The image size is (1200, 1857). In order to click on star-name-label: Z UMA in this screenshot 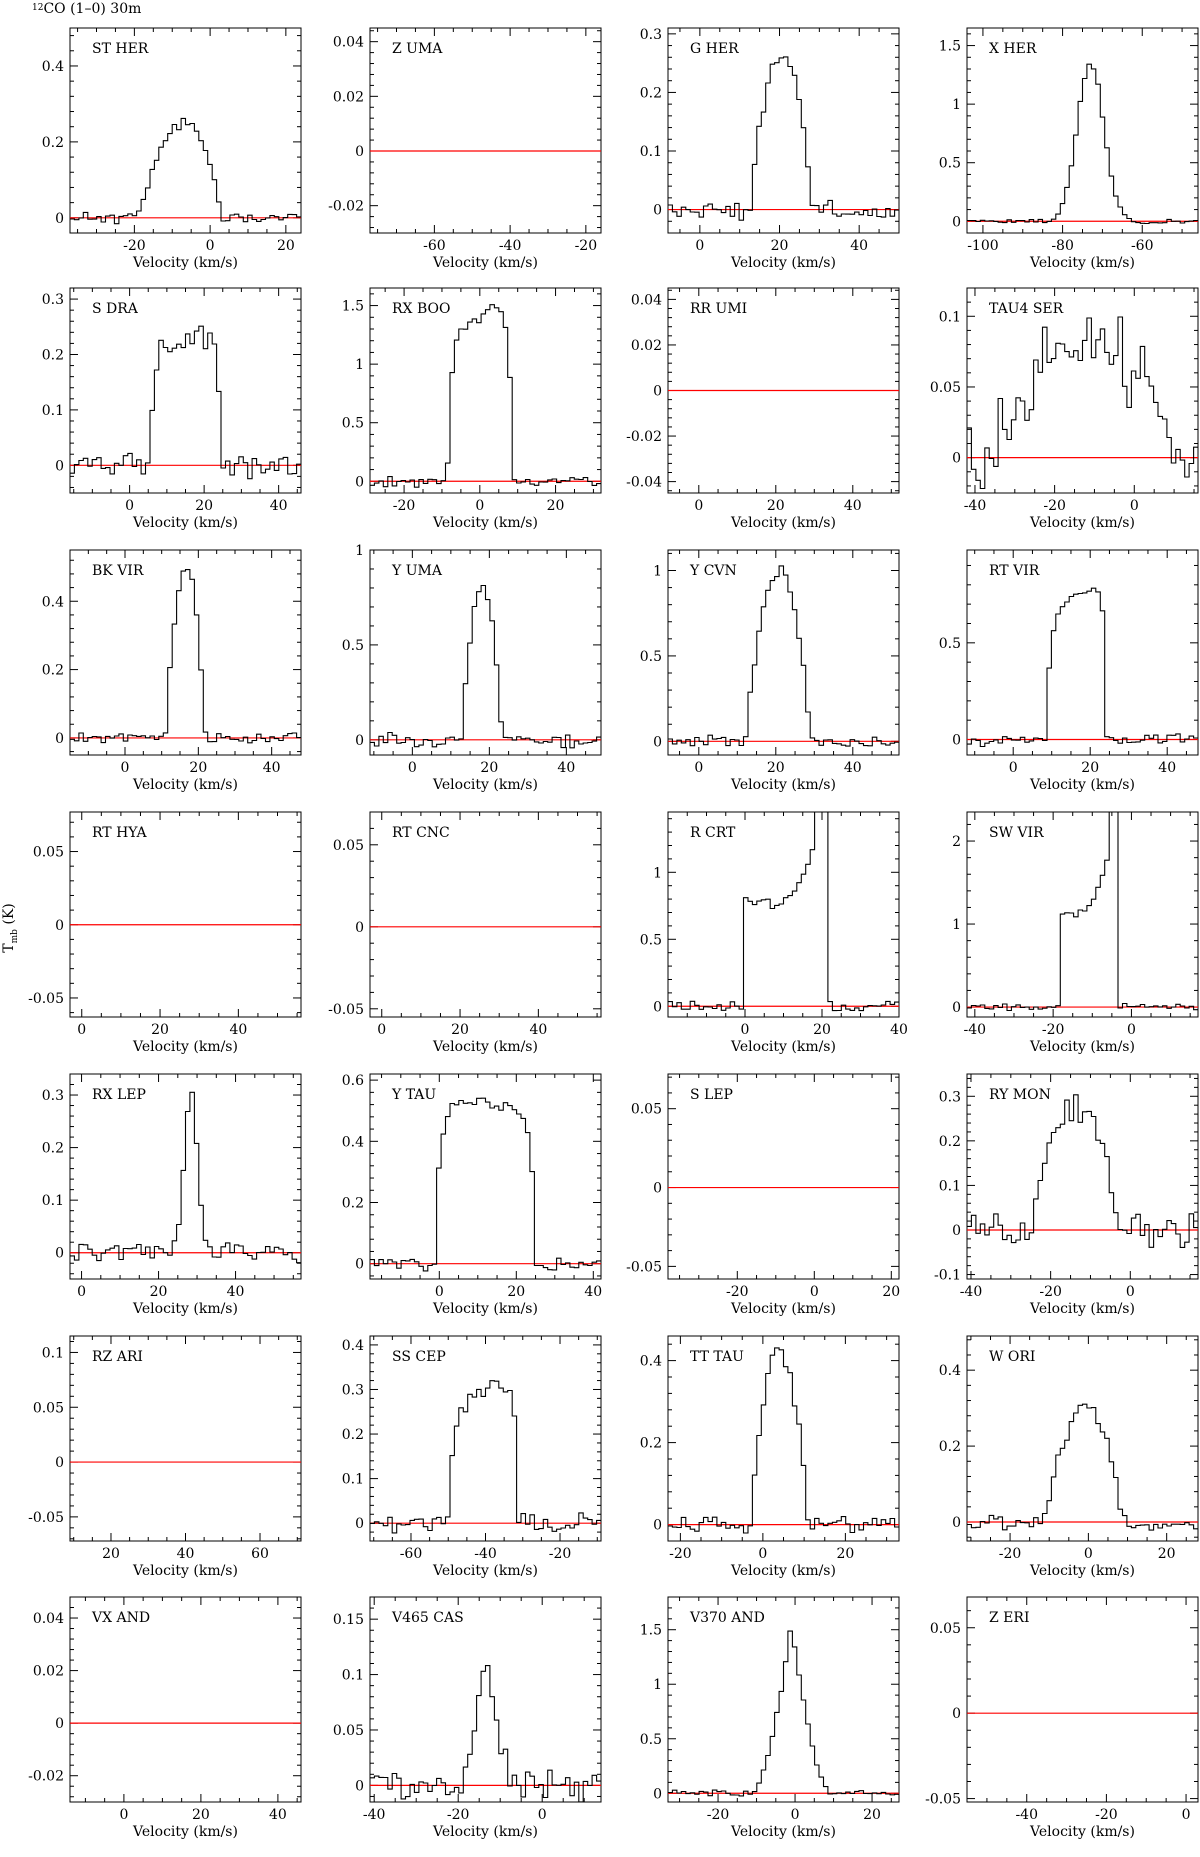, I will do `click(417, 49)`.